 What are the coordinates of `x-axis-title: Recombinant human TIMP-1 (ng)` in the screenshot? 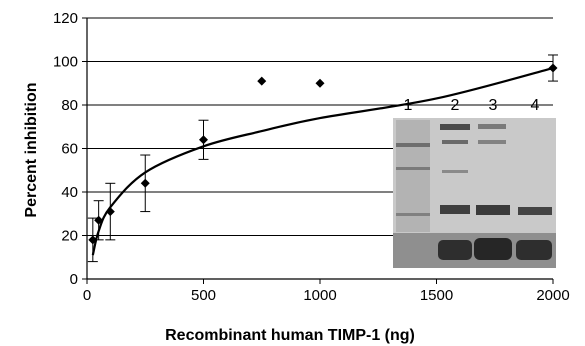 It's located at (290, 335).